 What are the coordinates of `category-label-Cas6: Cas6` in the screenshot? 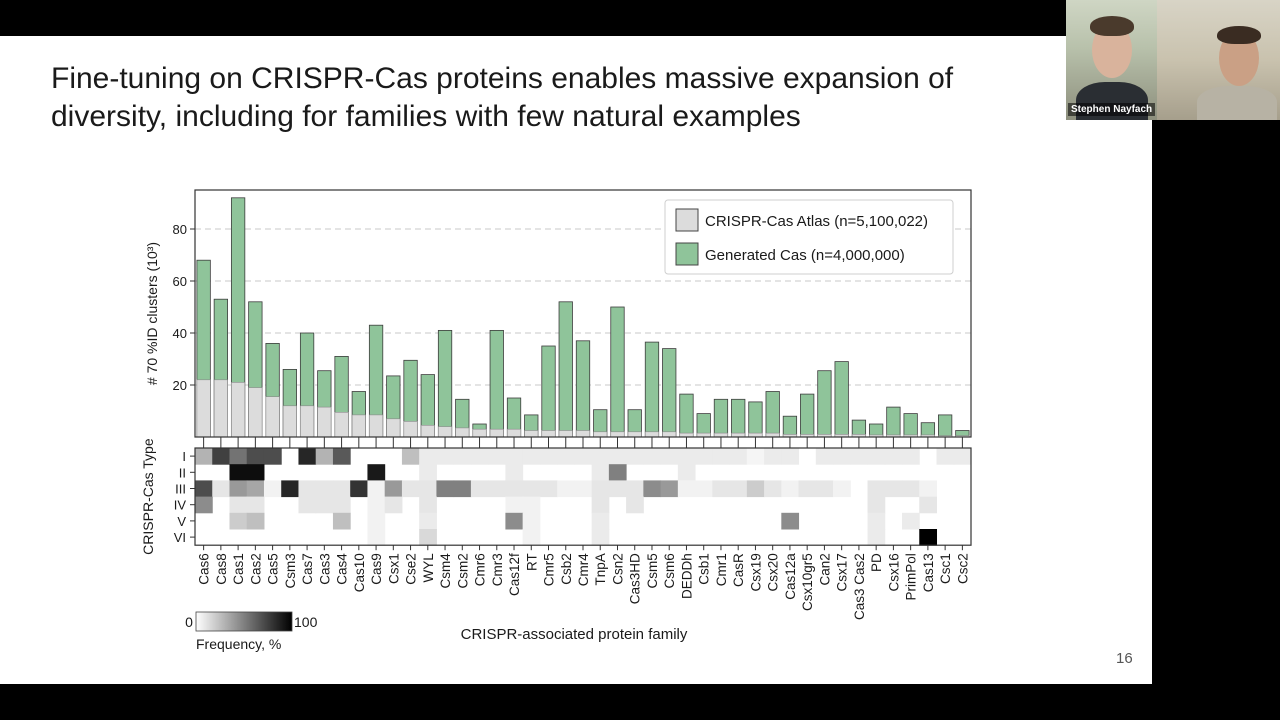 It's located at (204, 569).